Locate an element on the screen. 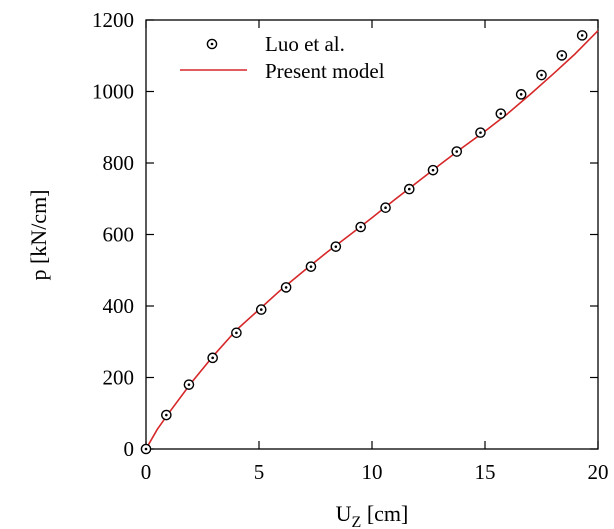  x-tick-label: 5 is located at coordinates (259, 472).